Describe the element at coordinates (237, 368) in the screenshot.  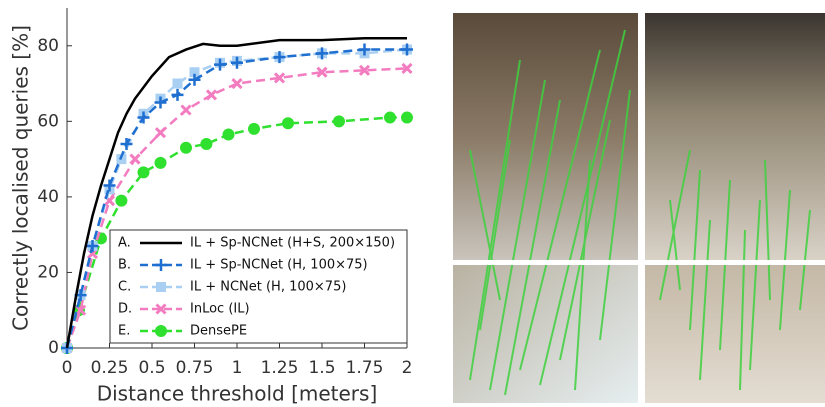
I see `x-tick-label: 1` at that location.